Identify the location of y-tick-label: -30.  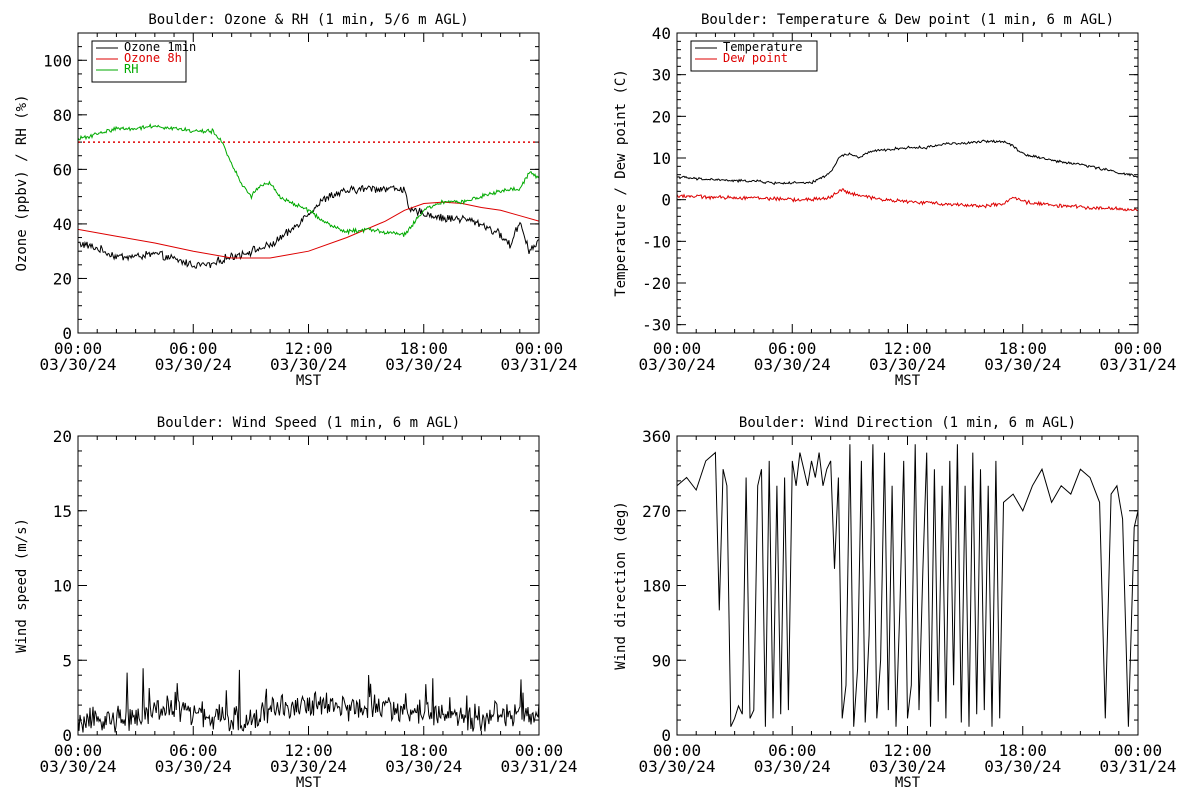
(656, 325).